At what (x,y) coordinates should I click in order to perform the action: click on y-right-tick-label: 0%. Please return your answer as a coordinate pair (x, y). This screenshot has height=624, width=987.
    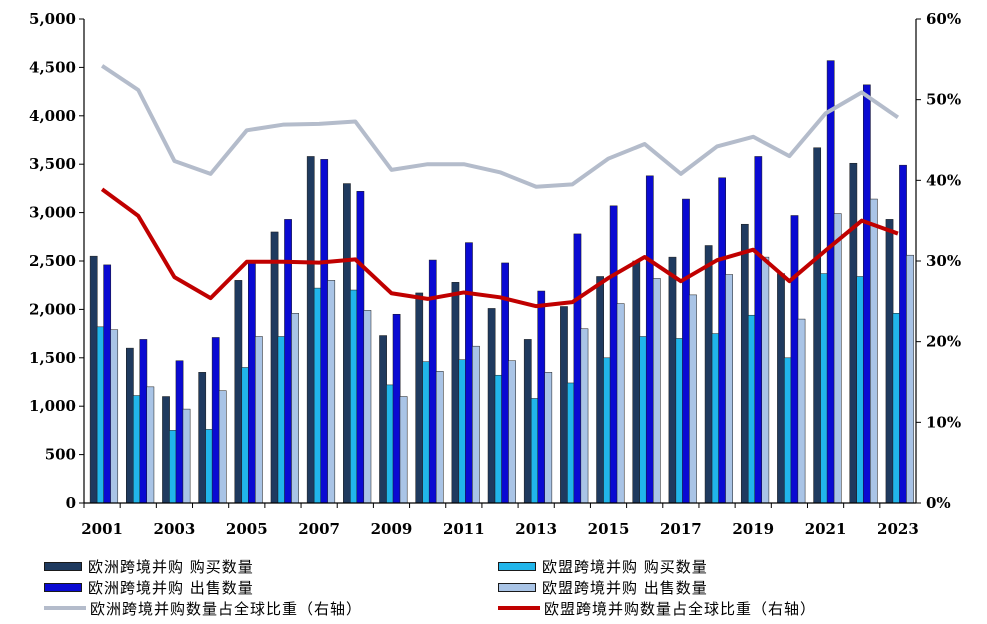
    Looking at the image, I should click on (938, 503).